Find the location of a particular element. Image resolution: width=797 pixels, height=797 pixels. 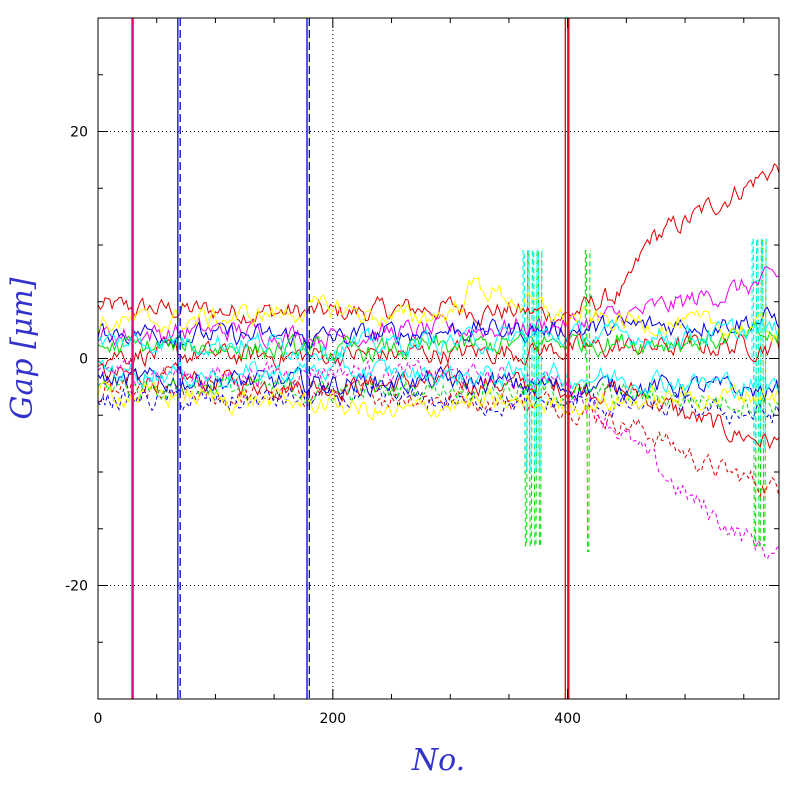

x-axis-label: No. is located at coordinates (438, 760).